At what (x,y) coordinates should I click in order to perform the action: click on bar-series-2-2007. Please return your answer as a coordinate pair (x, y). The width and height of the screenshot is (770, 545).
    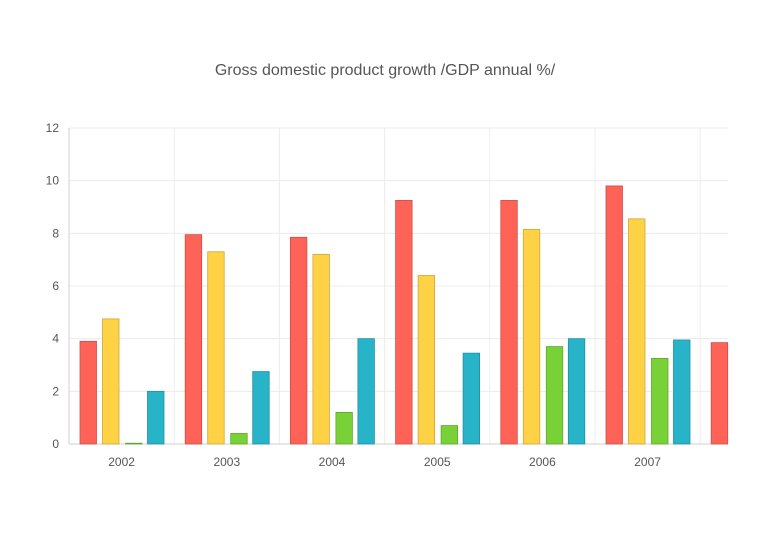
    Looking at the image, I should click on (637, 331).